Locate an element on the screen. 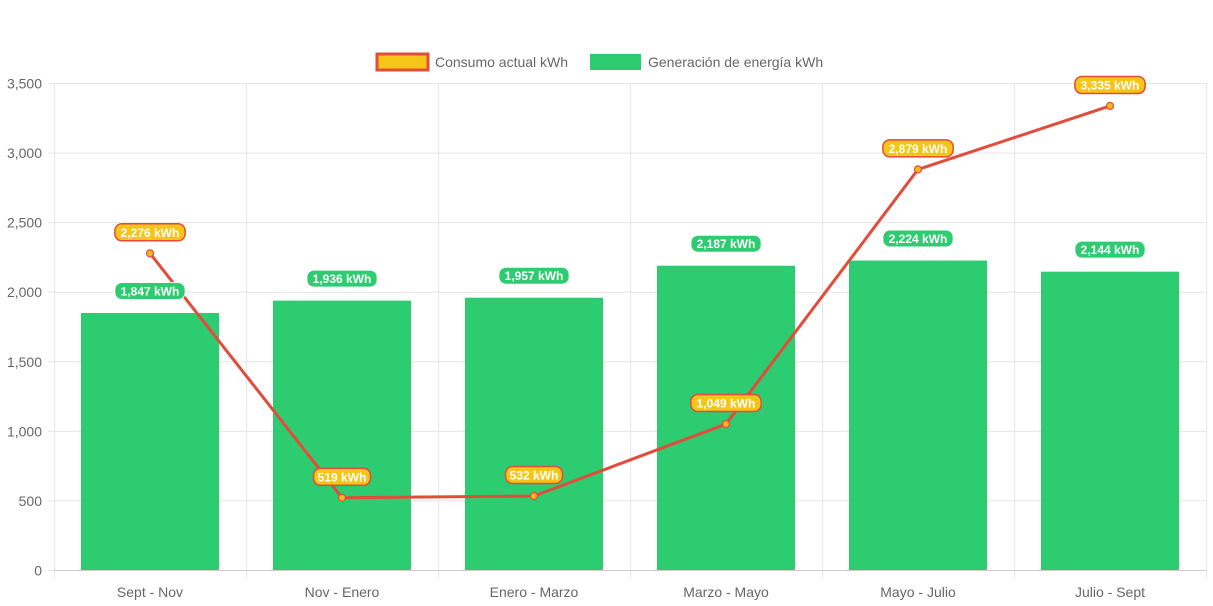  data-label-text: 2,276 kWh is located at coordinates (150, 233).